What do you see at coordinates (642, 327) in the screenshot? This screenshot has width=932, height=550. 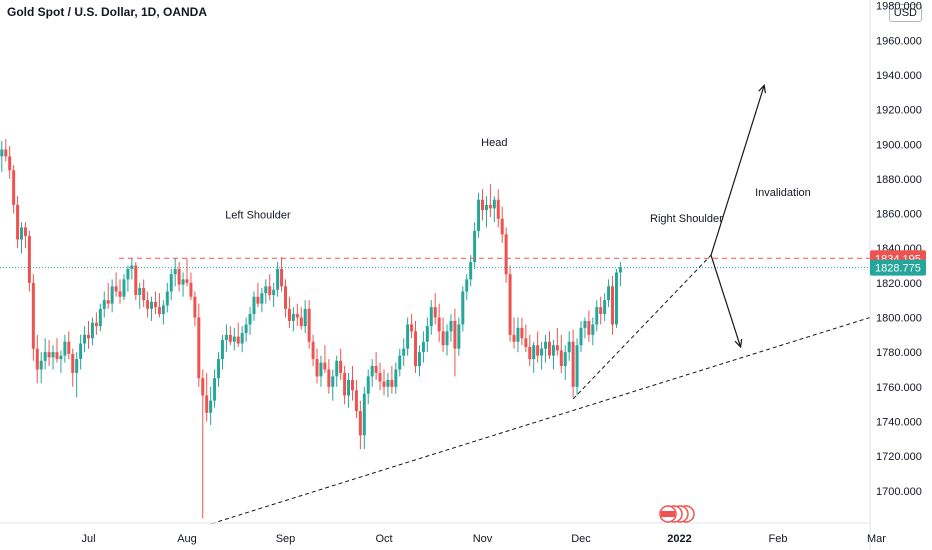 I see `trend-line` at bounding box center [642, 327].